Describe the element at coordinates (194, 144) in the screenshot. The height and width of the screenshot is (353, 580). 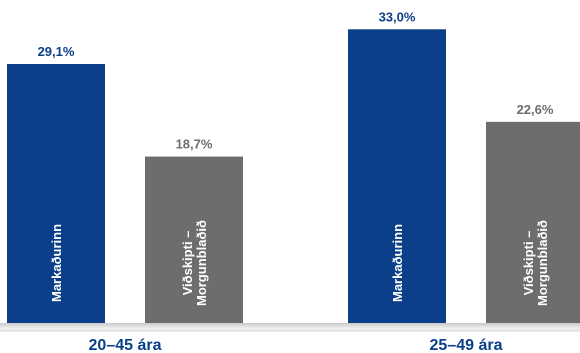
I see `data-label: 18,7%` at that location.